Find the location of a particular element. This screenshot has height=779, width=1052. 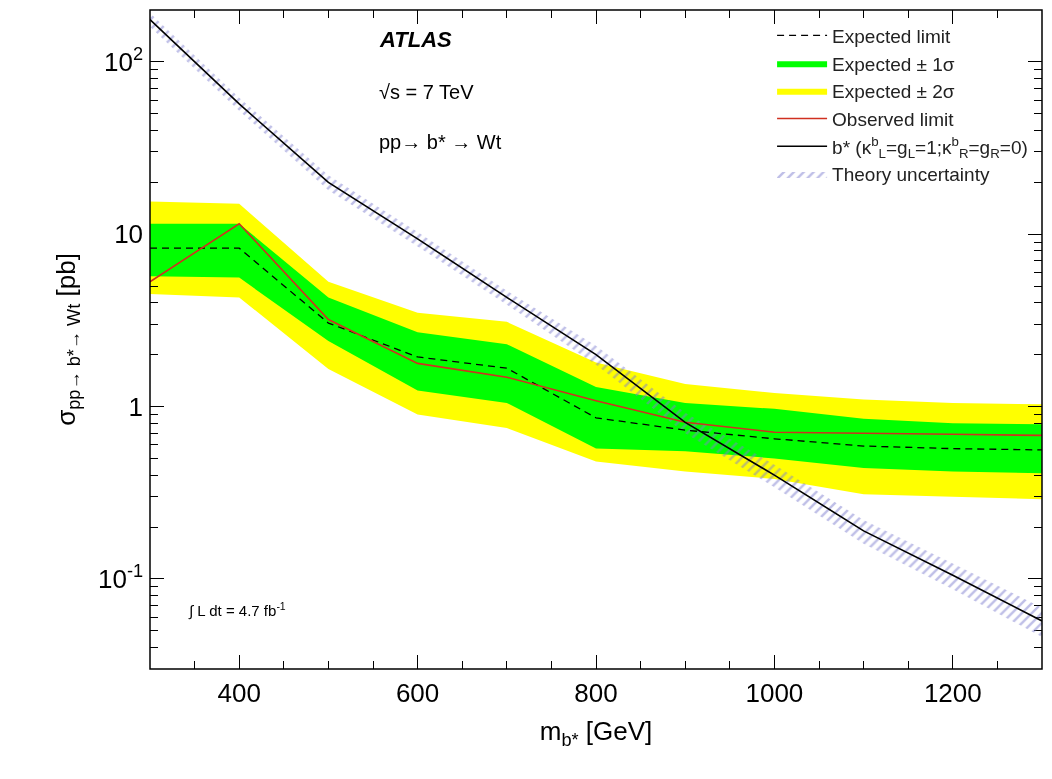

annotation: pp→ b* → Wt is located at coordinates (440, 142).